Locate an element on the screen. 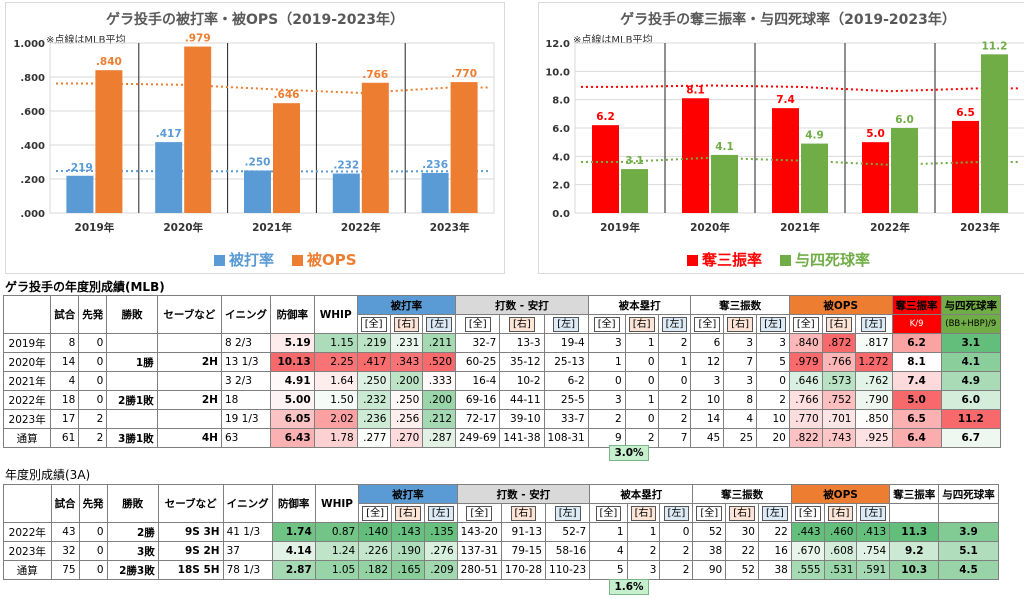 Image resolution: width=1024 pixels, height=599 pixels. stat-cell: .219 is located at coordinates (373, 343).